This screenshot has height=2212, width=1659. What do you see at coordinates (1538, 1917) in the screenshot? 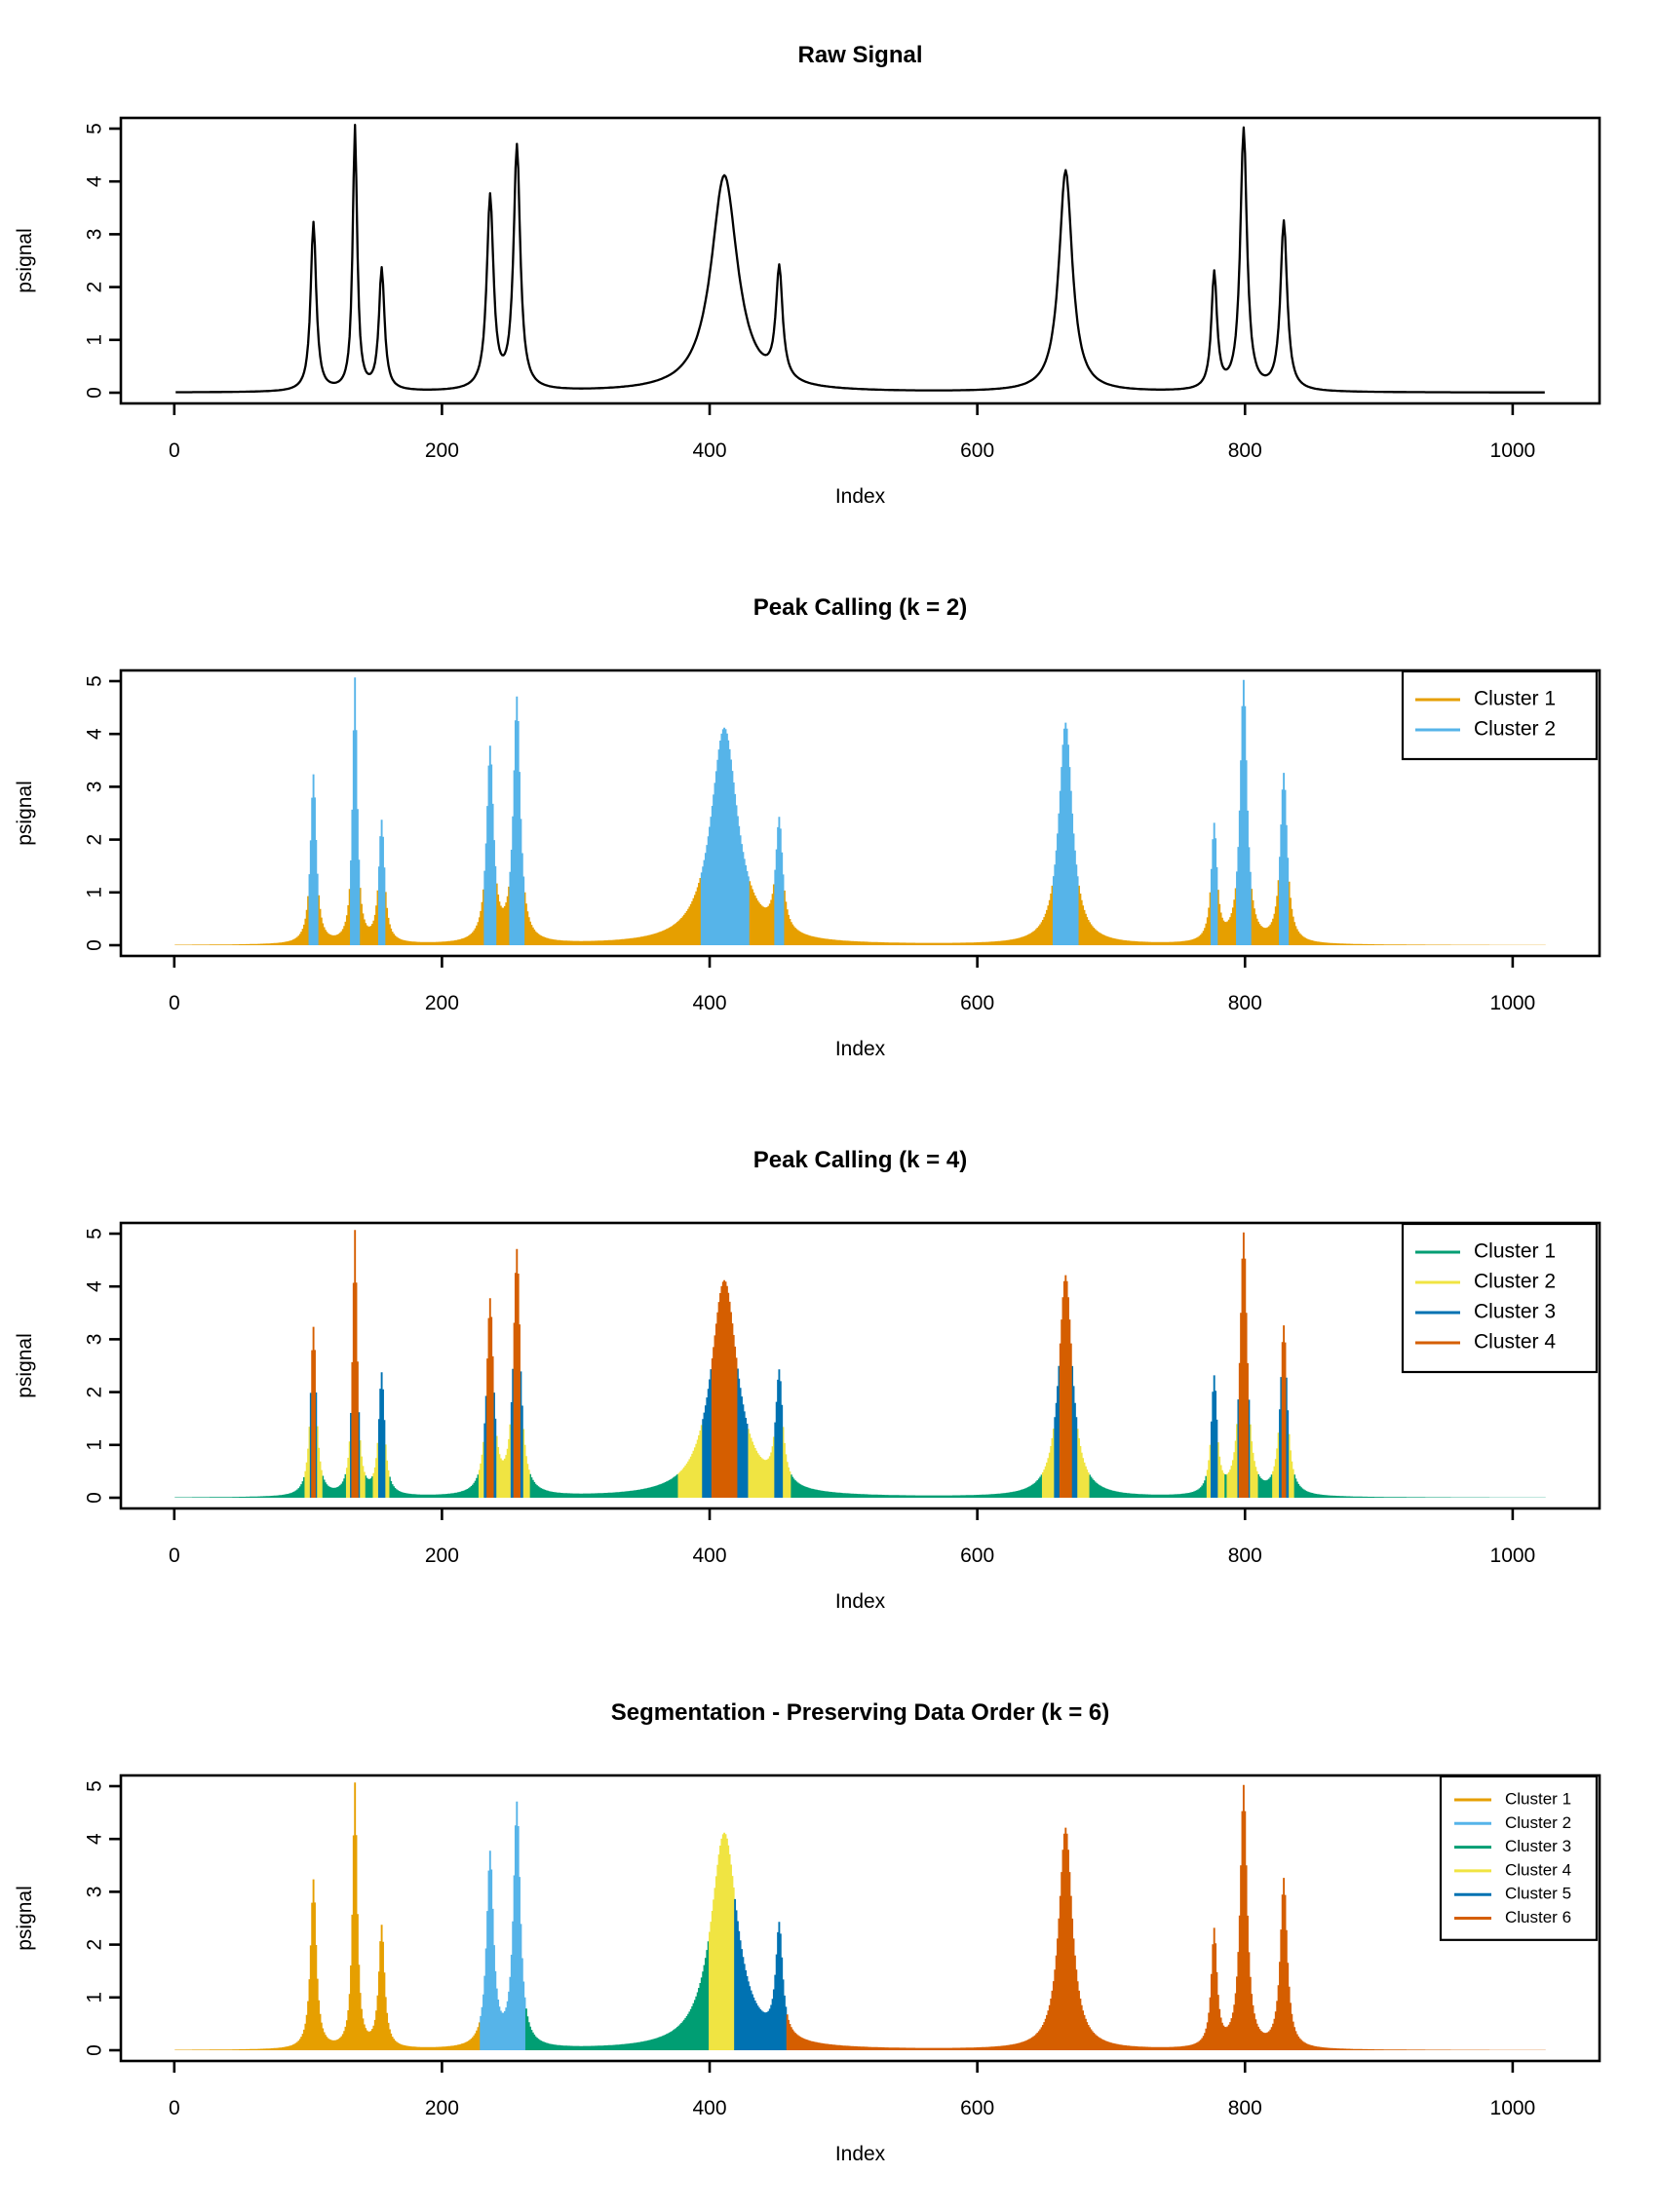
I see `legend-entry-label: Cluster 6` at bounding box center [1538, 1917].